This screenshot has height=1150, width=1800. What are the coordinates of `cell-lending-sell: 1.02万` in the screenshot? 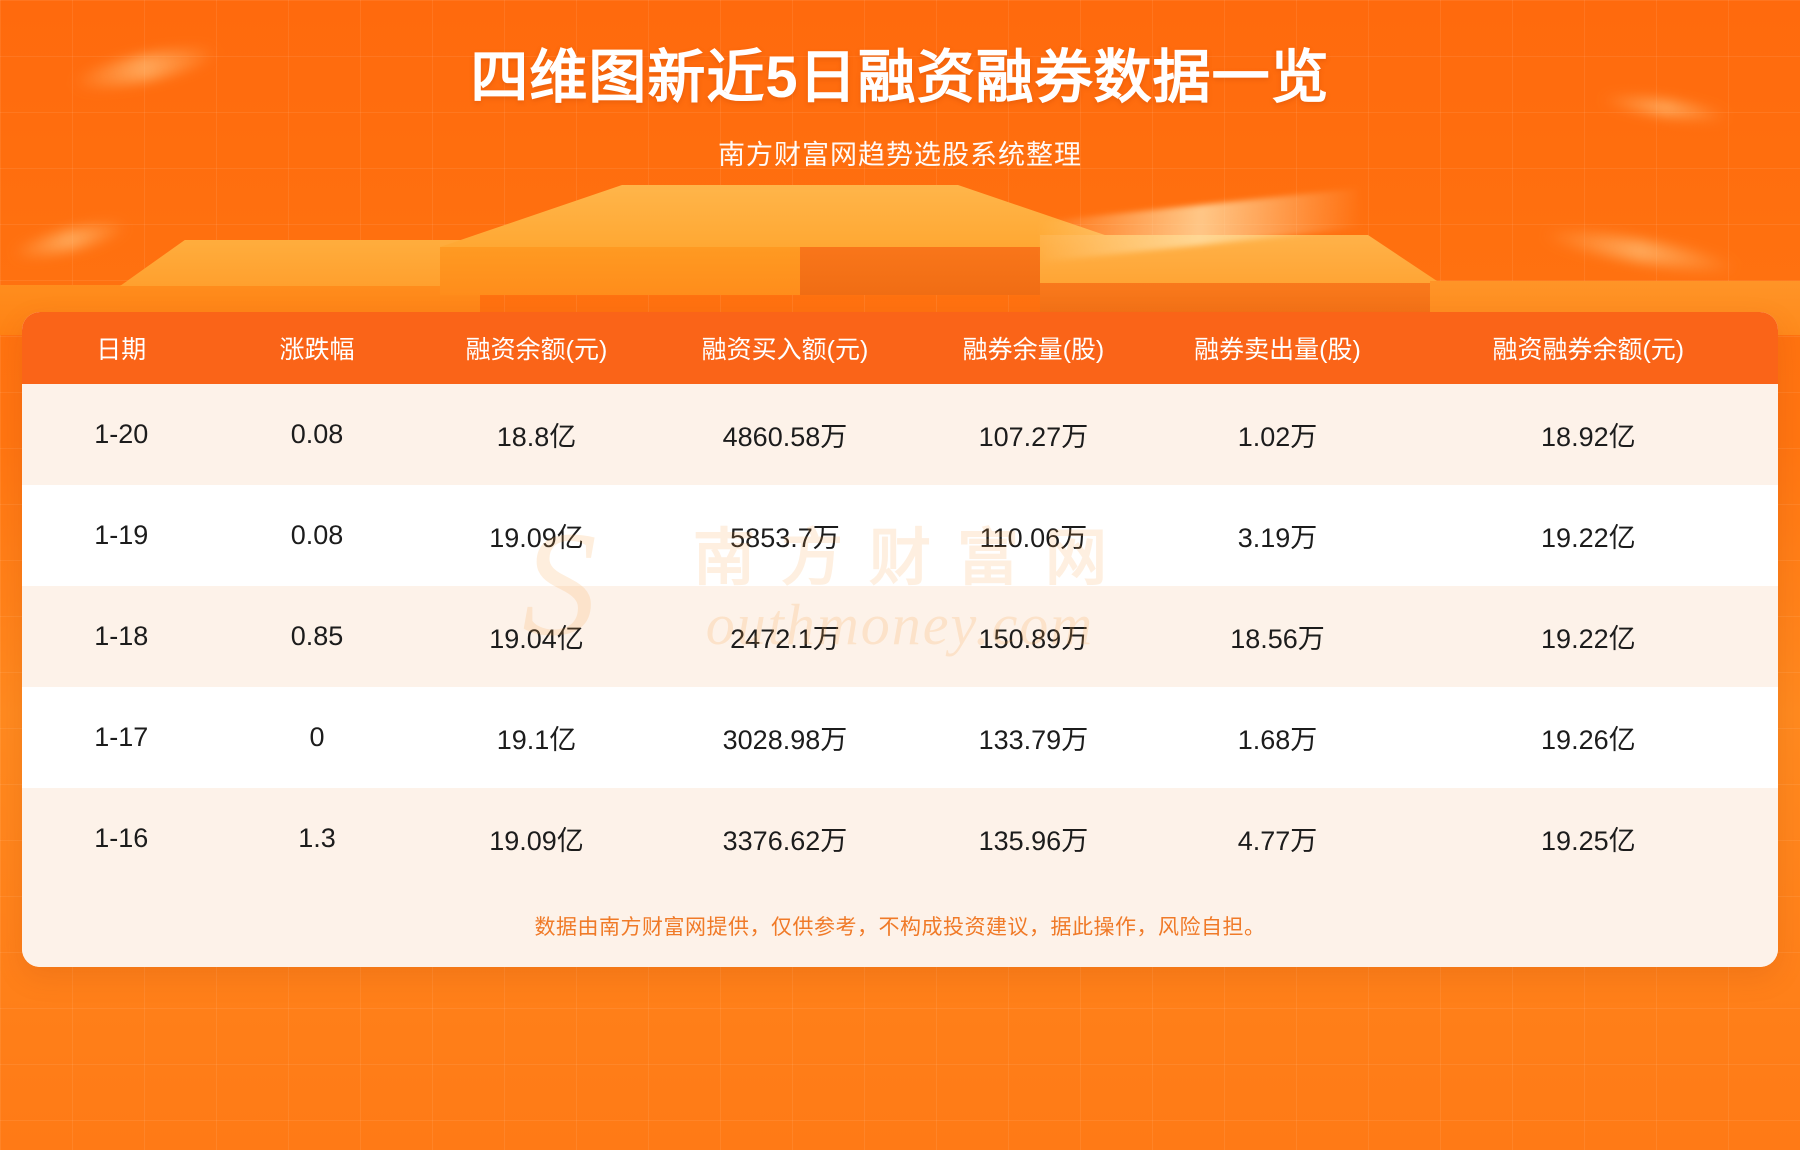 It's located at (1277, 437).